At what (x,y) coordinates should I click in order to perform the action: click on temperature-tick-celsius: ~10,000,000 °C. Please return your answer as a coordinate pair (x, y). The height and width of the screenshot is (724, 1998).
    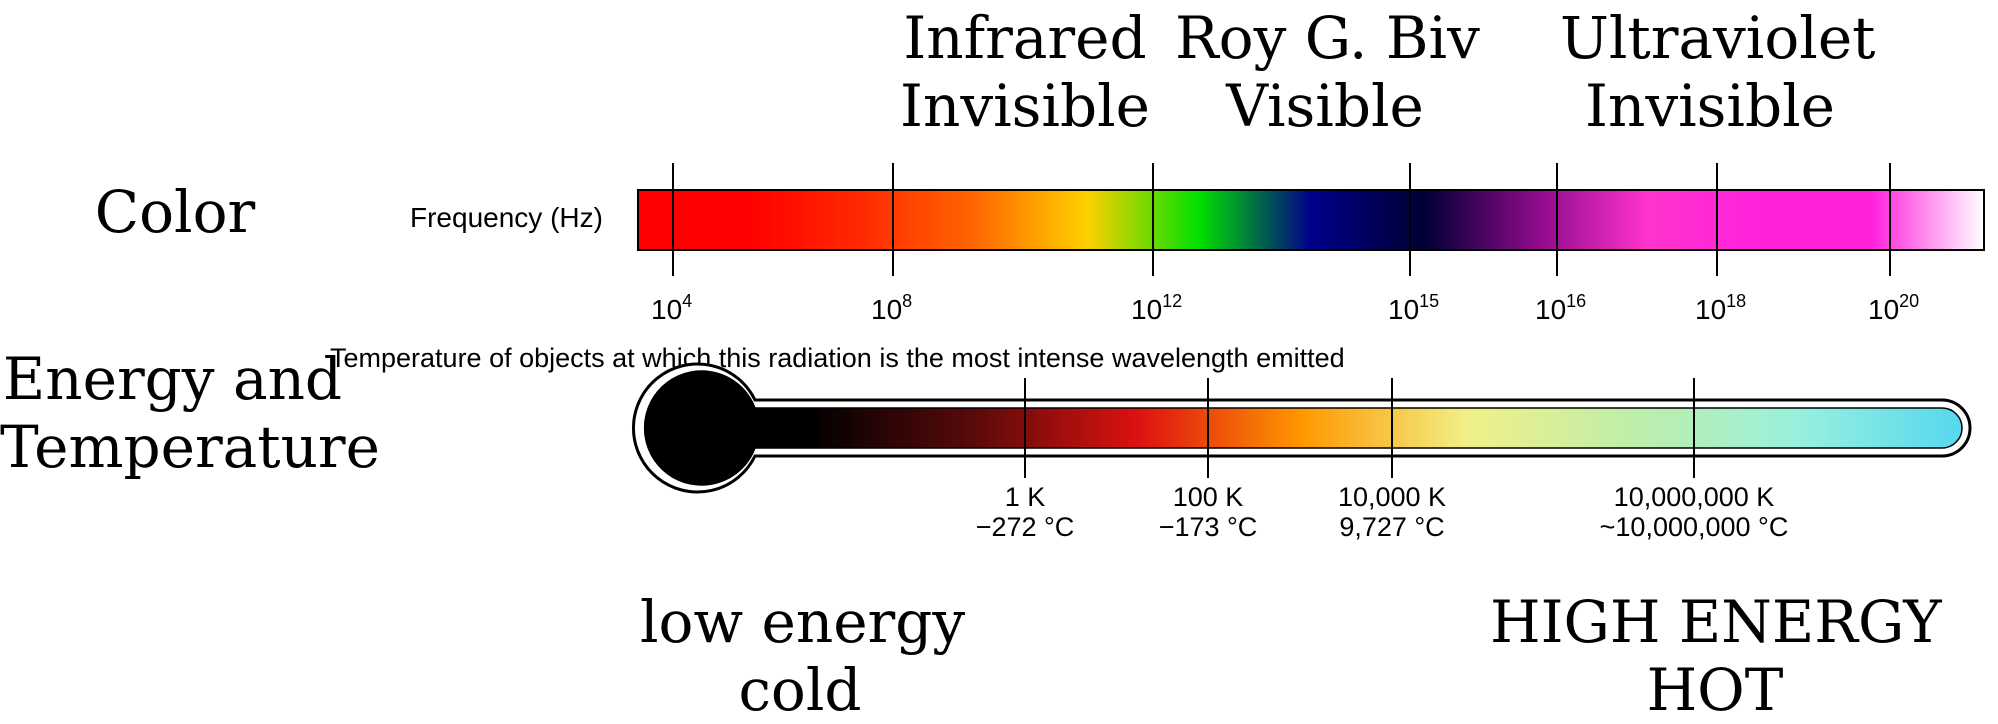
    Looking at the image, I should click on (1694, 527).